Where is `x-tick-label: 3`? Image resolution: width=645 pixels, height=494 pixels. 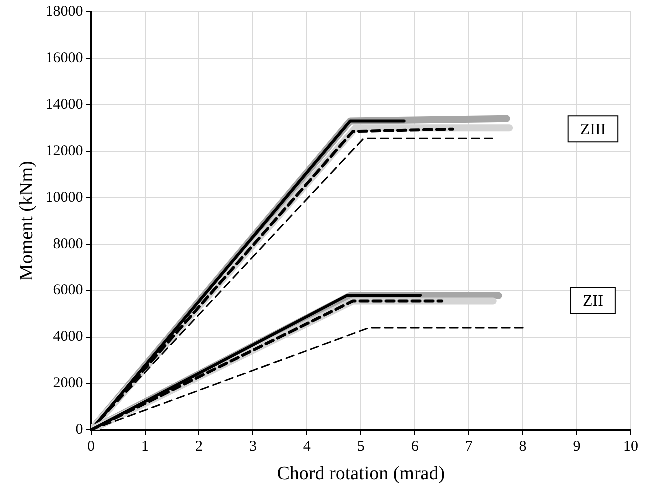
x-tick-label: 3 is located at coordinates (253, 447).